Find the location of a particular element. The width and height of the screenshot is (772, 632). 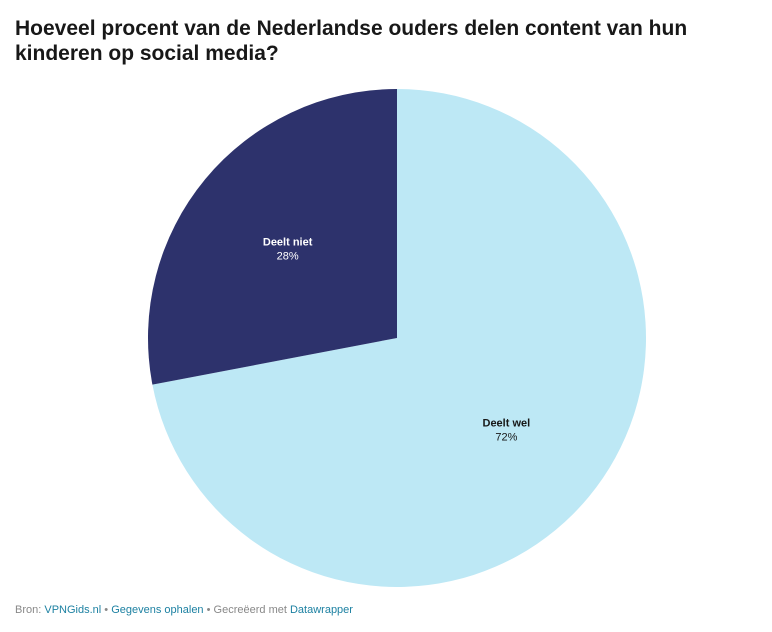

datawrapper-link: Datawrapper is located at coordinates (321, 610).